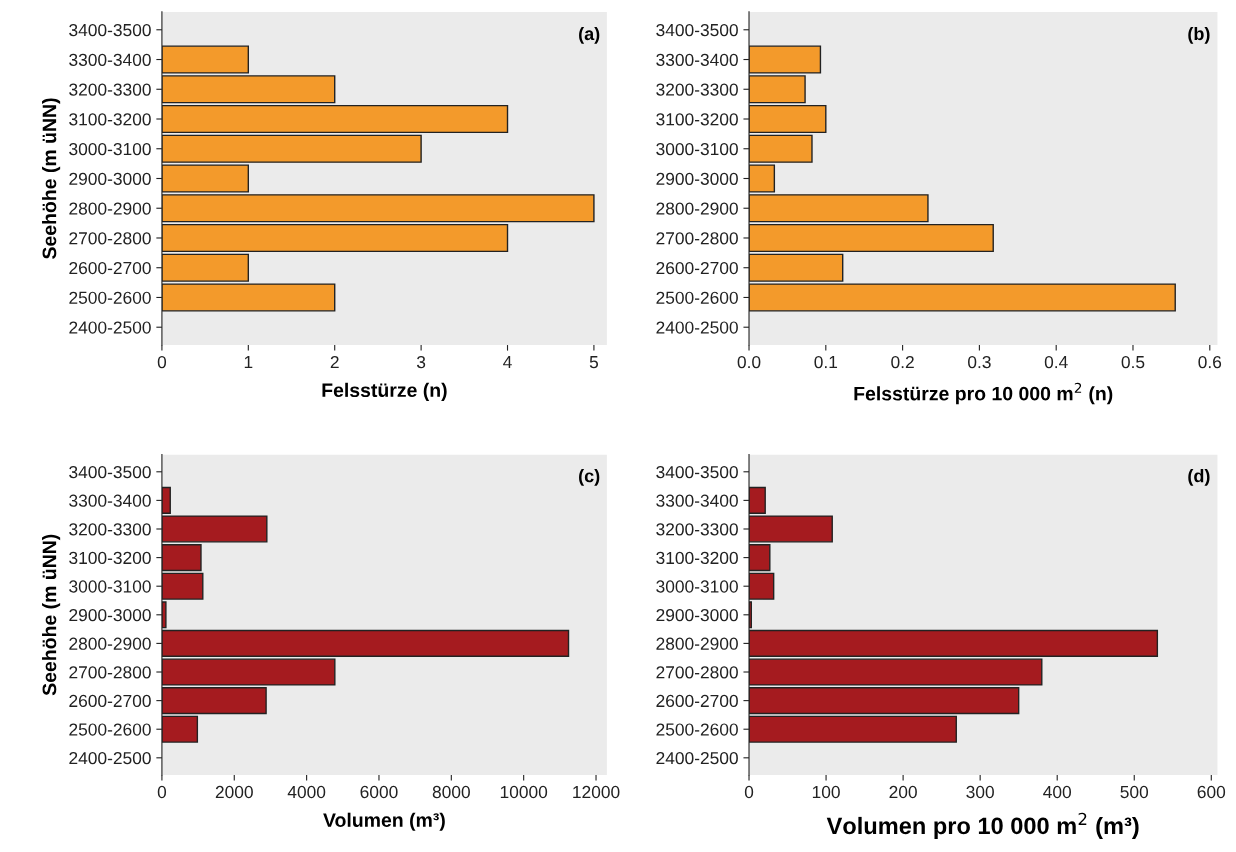 This screenshot has width=1236, height=852. What do you see at coordinates (979, 362) in the screenshot?
I see `x-tick-label: 0.3` at bounding box center [979, 362].